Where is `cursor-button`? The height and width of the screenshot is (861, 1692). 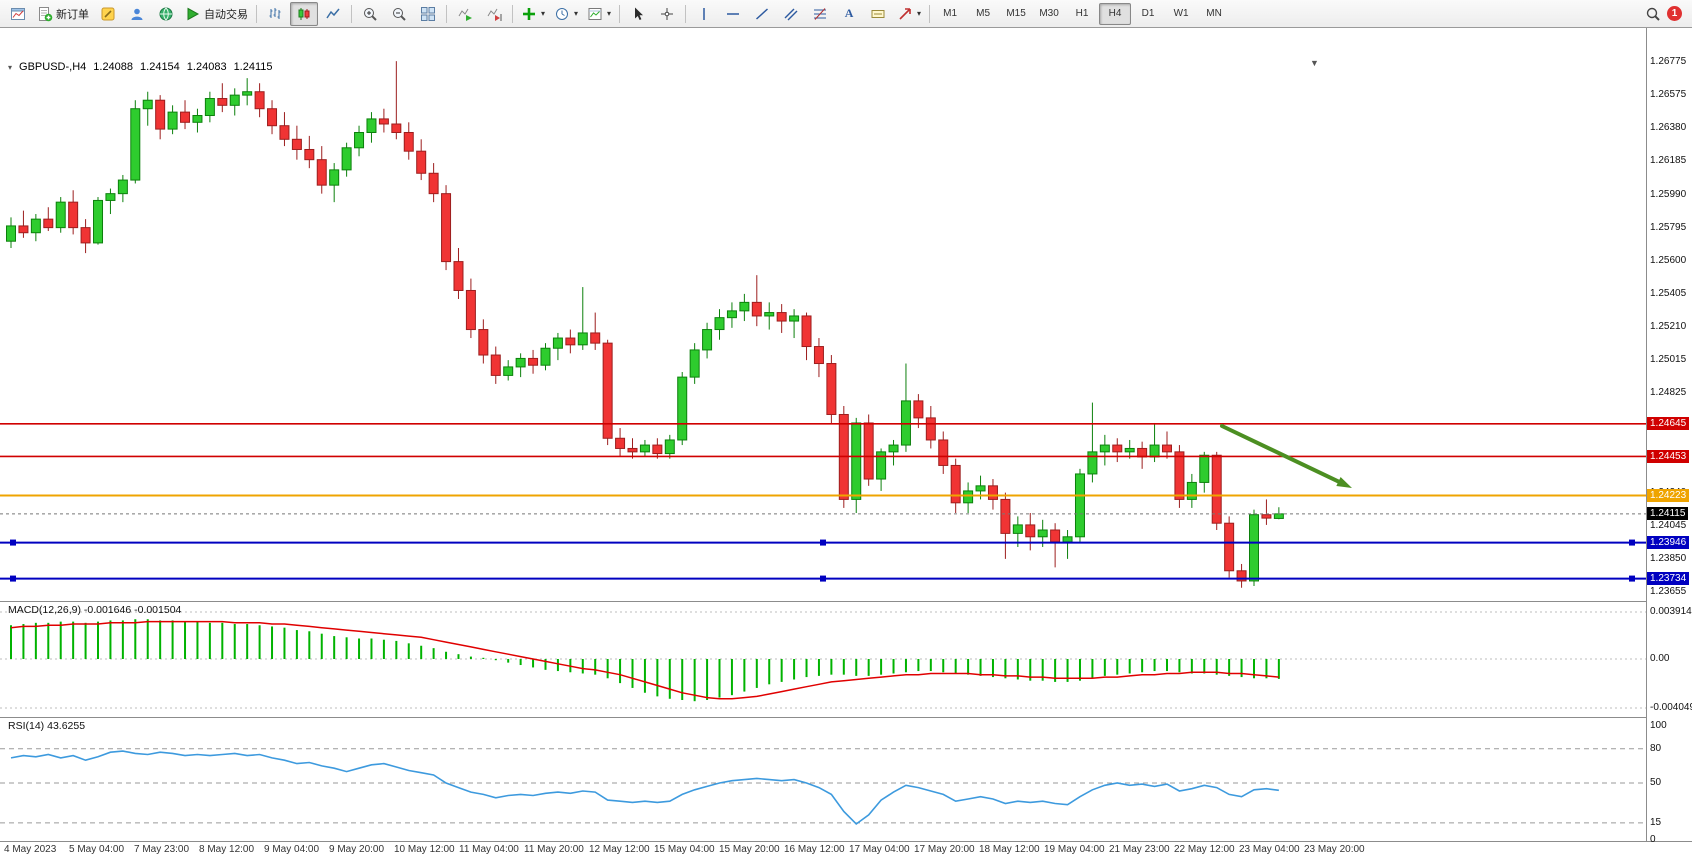
cursor-button is located at coordinates (638, 14).